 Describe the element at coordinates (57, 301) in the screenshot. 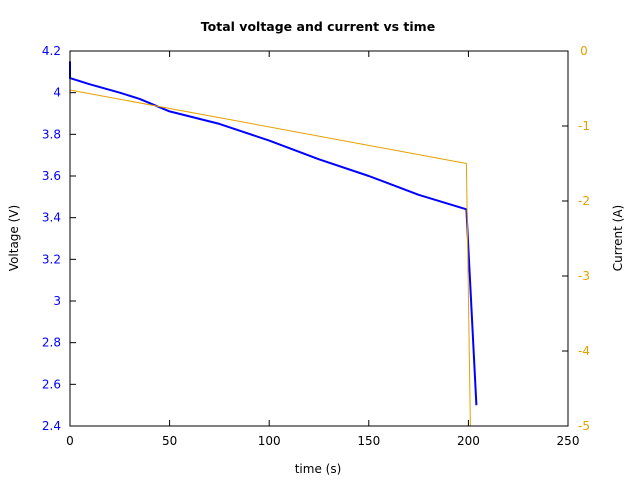

I see `y-tick-label: 3` at that location.